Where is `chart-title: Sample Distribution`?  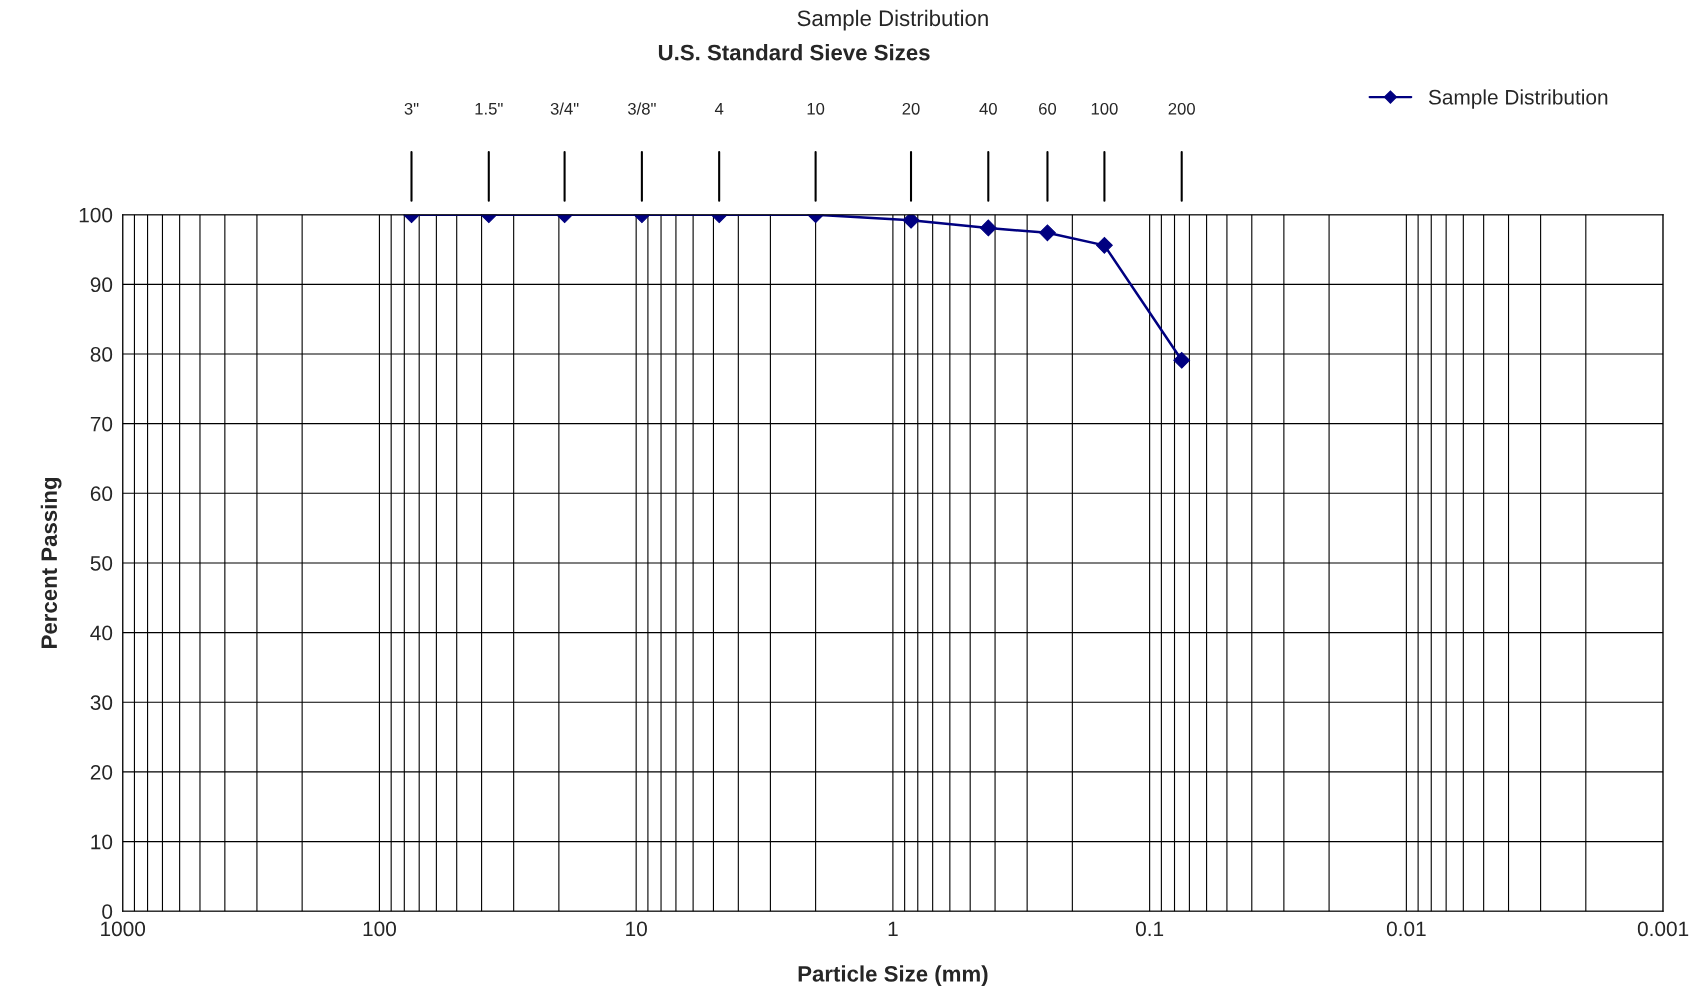
chart-title: Sample Distribution is located at coordinates (892, 20).